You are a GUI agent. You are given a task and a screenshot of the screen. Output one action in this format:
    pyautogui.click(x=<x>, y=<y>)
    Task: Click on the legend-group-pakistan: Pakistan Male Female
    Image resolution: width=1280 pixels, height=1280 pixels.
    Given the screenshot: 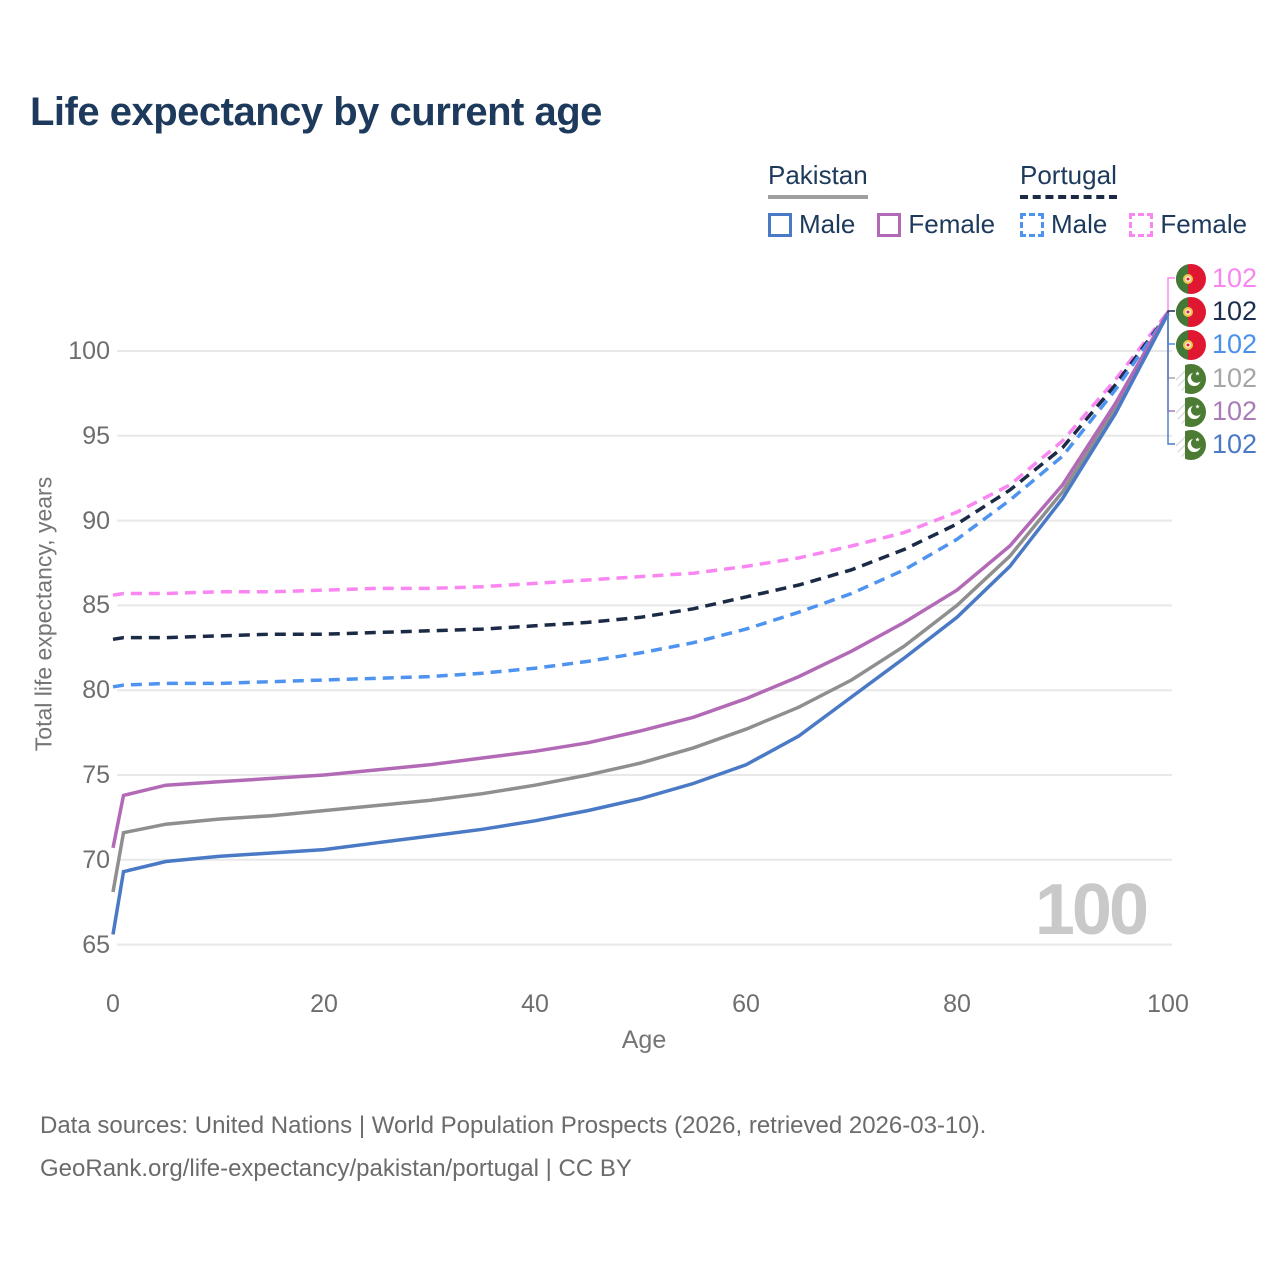 What is the action you would take?
    pyautogui.click(x=881, y=200)
    